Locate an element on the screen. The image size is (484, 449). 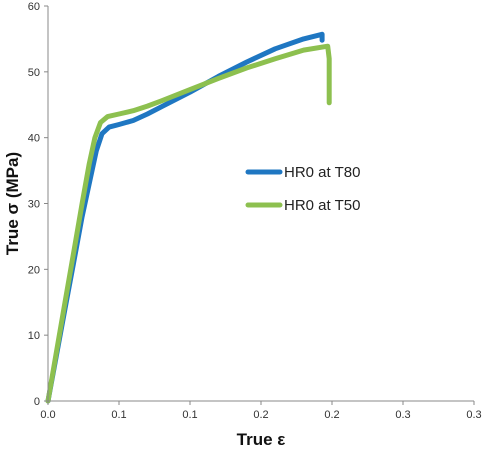
y-tick-label: 60 is located at coordinates (34, 7).